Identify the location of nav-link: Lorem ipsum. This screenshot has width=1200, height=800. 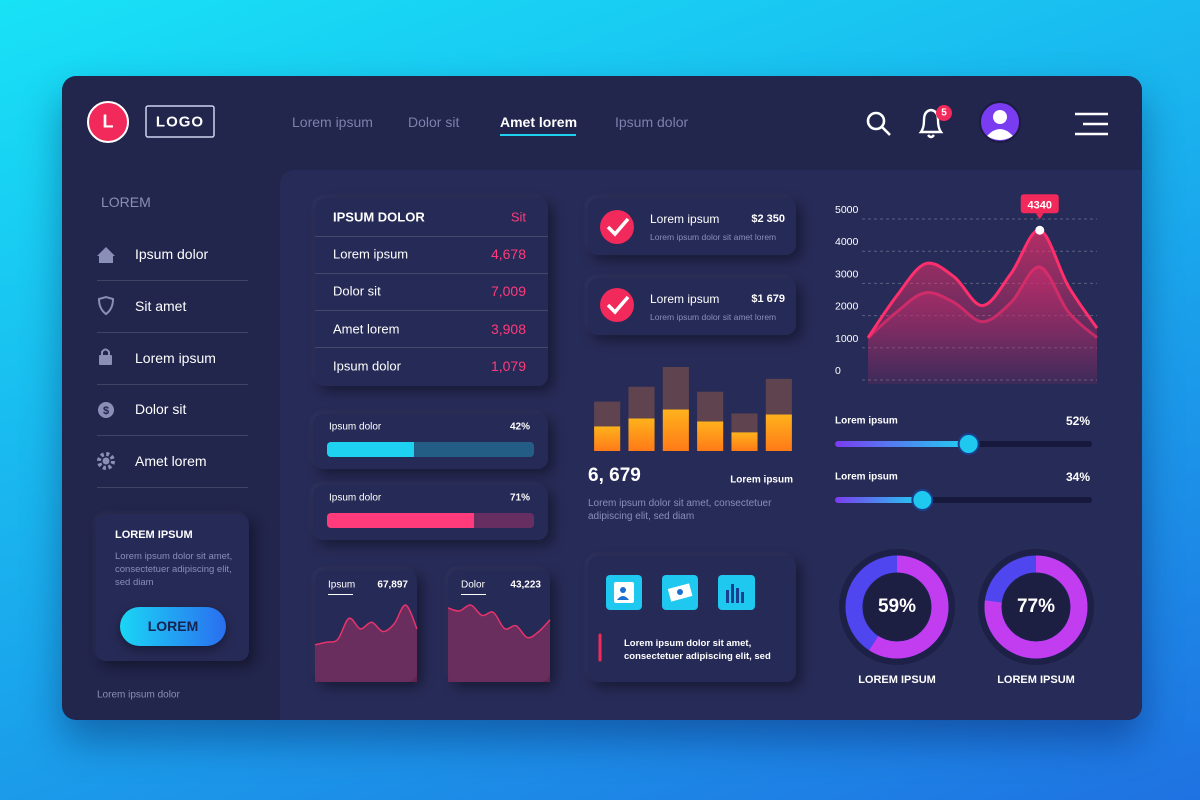
(332, 122).